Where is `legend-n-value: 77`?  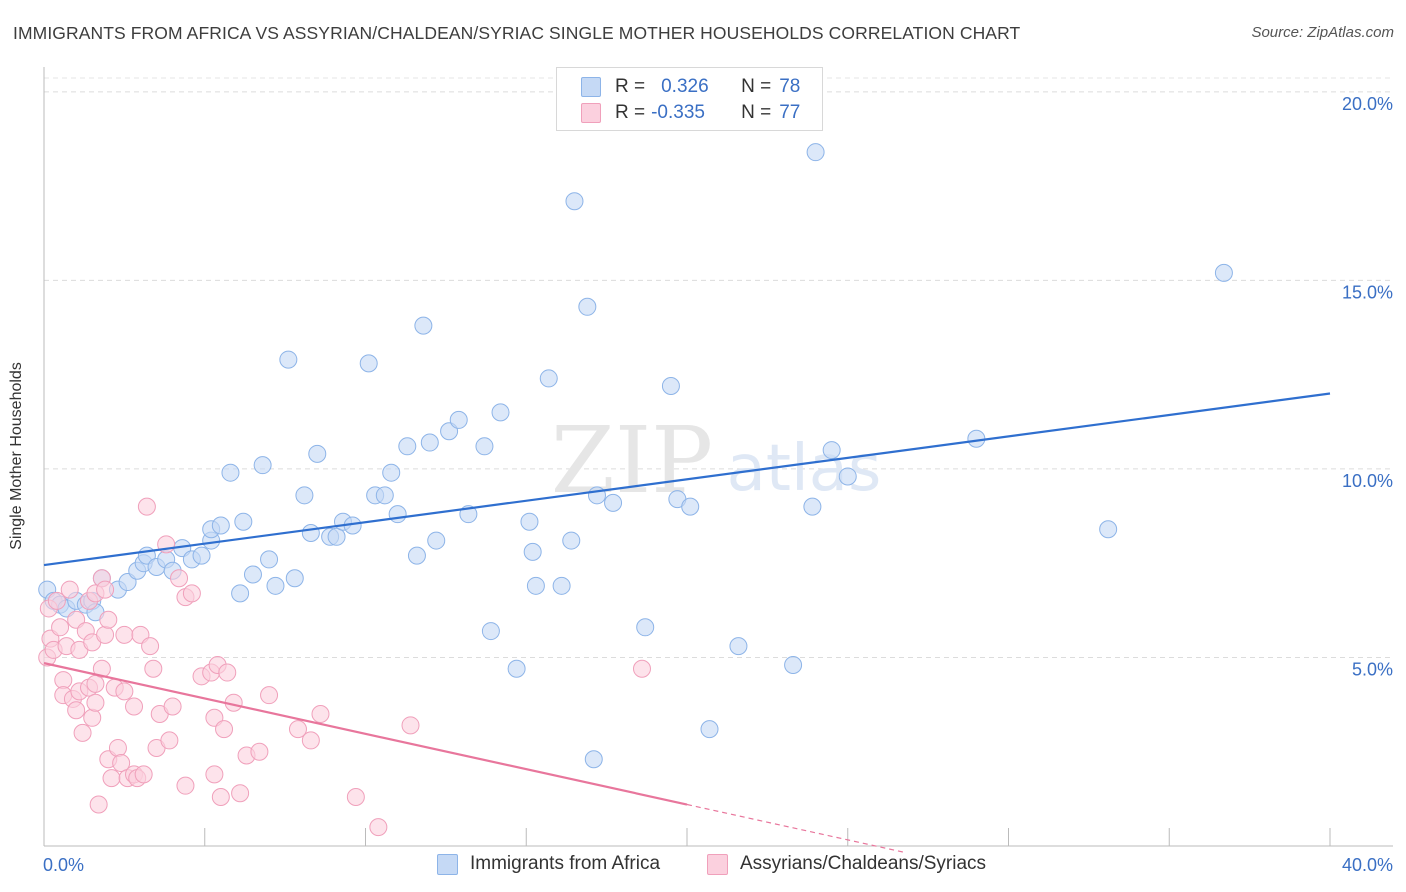 legend-n-value: 77 is located at coordinates (790, 112).